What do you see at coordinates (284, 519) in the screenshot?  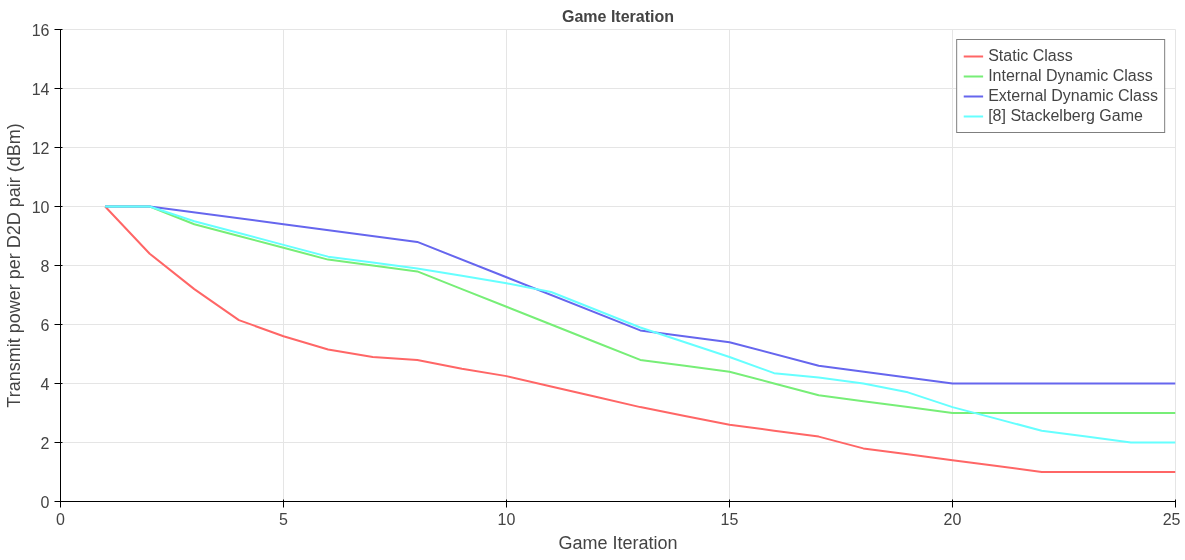 I see `x-tick-label: 5` at bounding box center [284, 519].